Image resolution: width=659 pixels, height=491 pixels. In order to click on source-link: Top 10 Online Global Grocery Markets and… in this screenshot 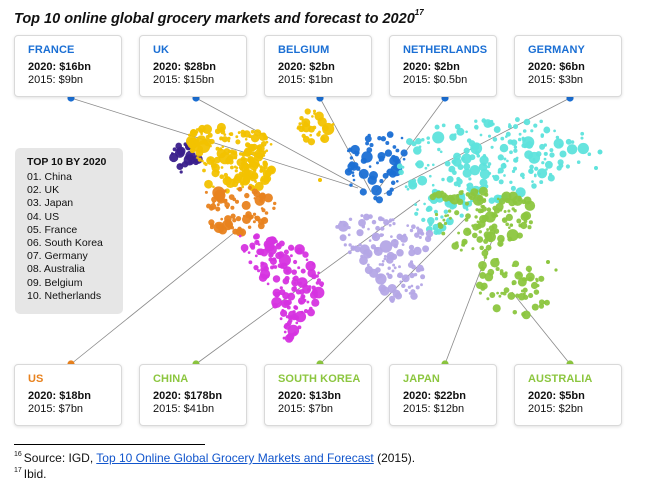, I will do `click(235, 458)`.